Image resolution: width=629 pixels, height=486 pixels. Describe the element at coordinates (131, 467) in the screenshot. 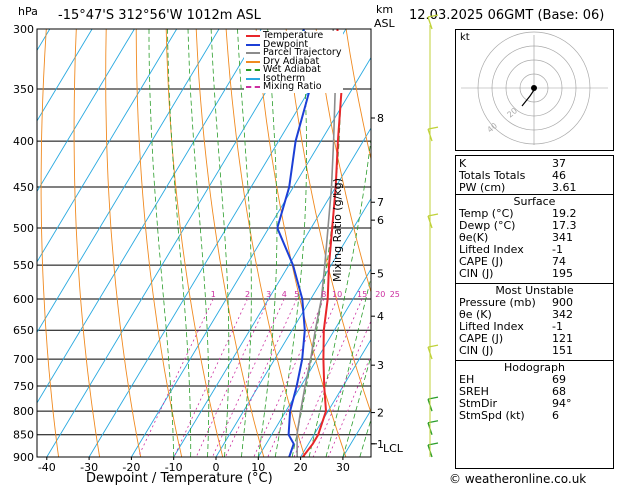

I see `x-tick--20: -20` at that location.